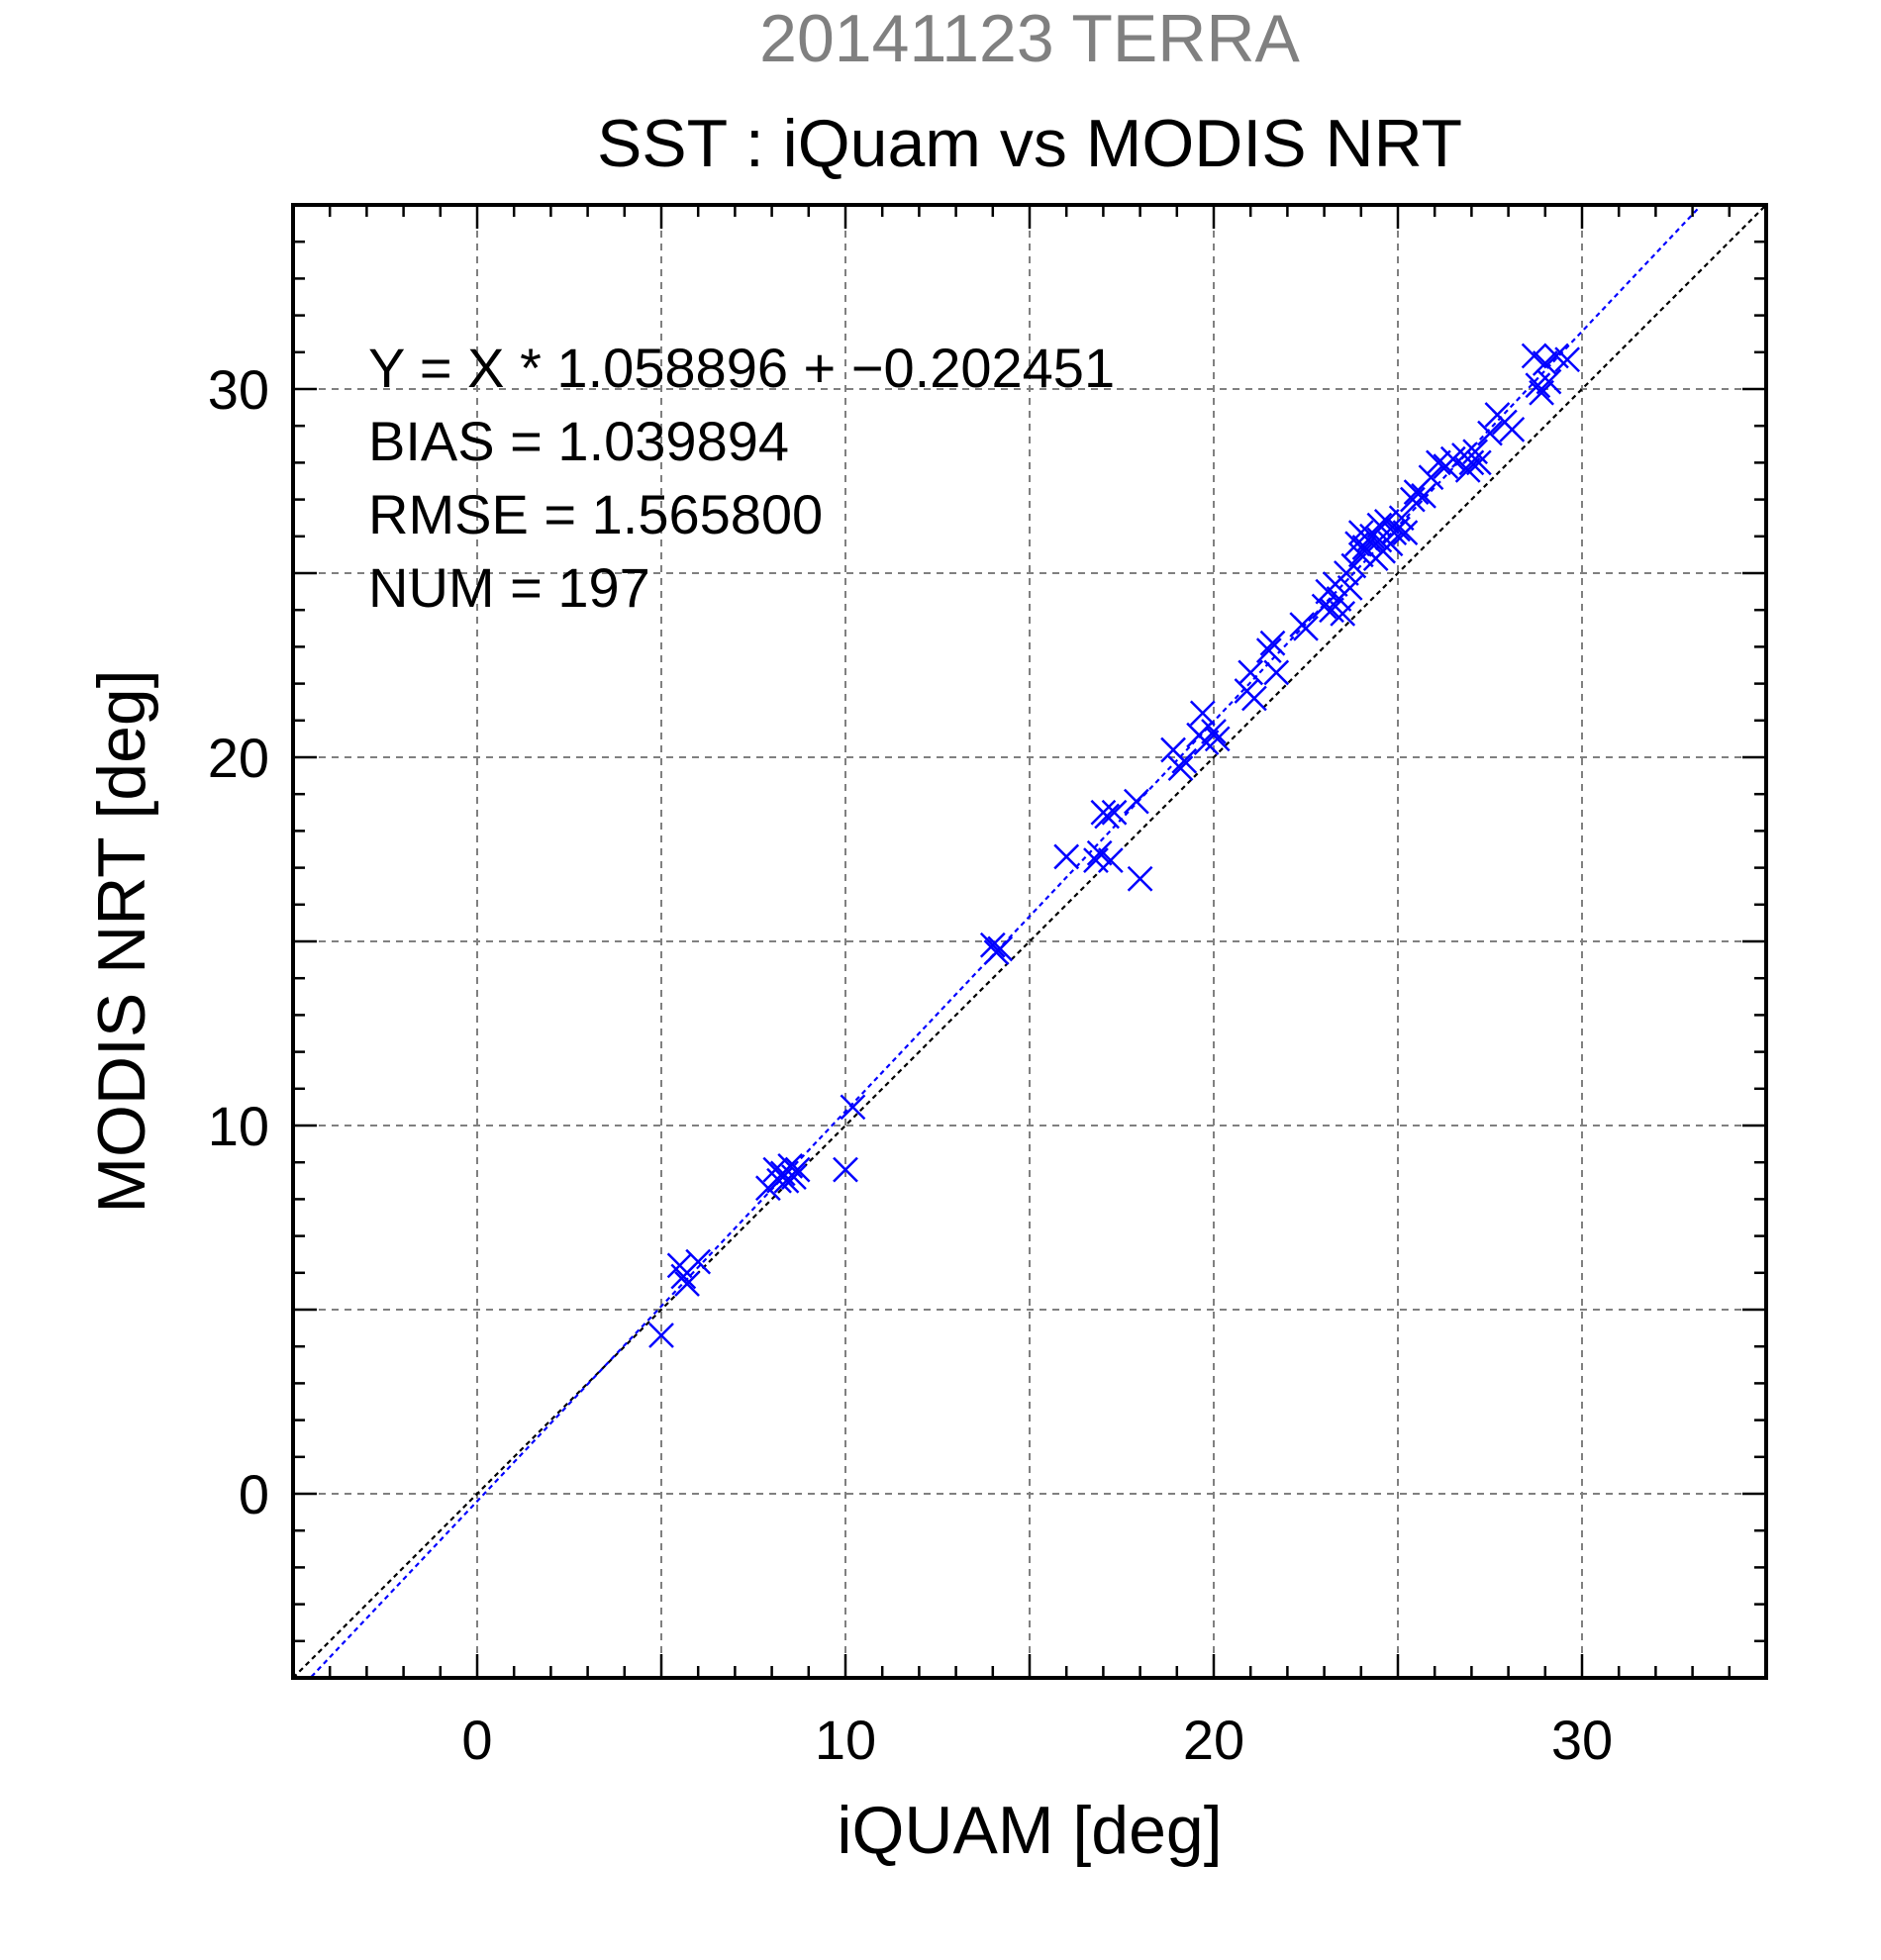 The height and width of the screenshot is (1960, 1881). Describe the element at coordinates (845, 1740) in the screenshot. I see `x-tick-label: 10` at that location.